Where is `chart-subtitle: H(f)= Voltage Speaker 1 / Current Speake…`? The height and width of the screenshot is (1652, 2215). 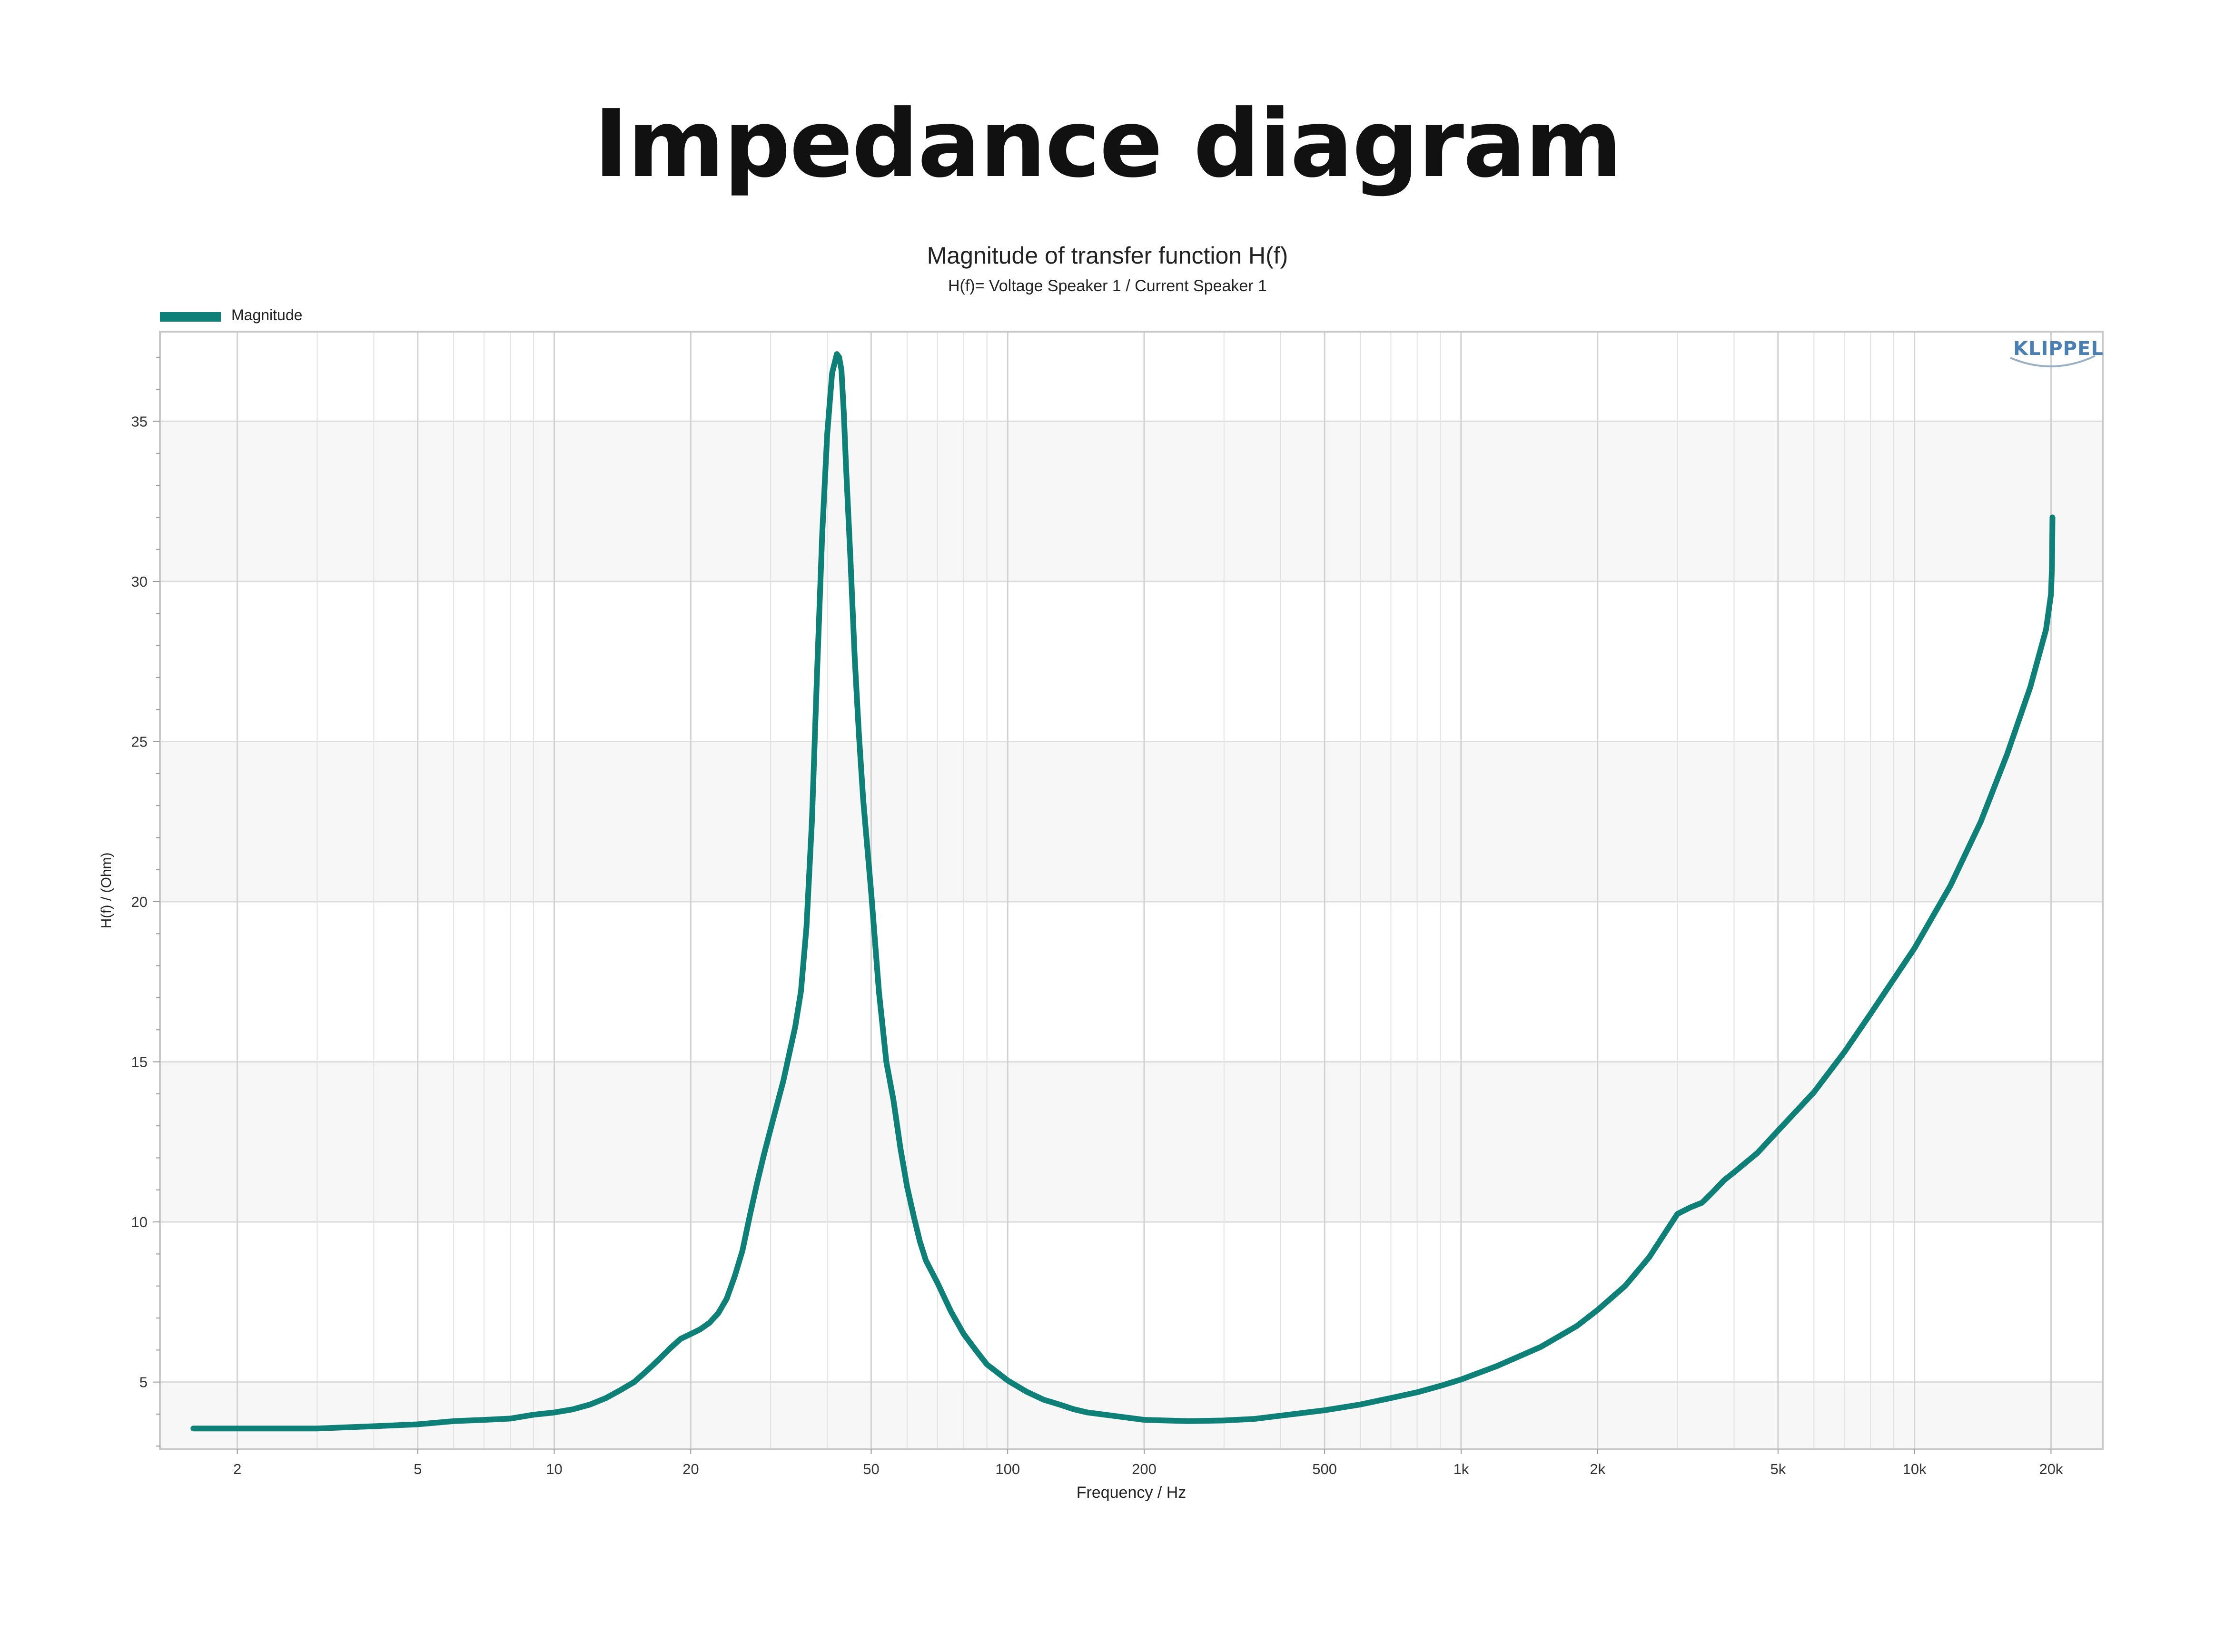 chart-subtitle: H(f)= Voltage Speaker 1 / Current Speake… is located at coordinates (1107, 286).